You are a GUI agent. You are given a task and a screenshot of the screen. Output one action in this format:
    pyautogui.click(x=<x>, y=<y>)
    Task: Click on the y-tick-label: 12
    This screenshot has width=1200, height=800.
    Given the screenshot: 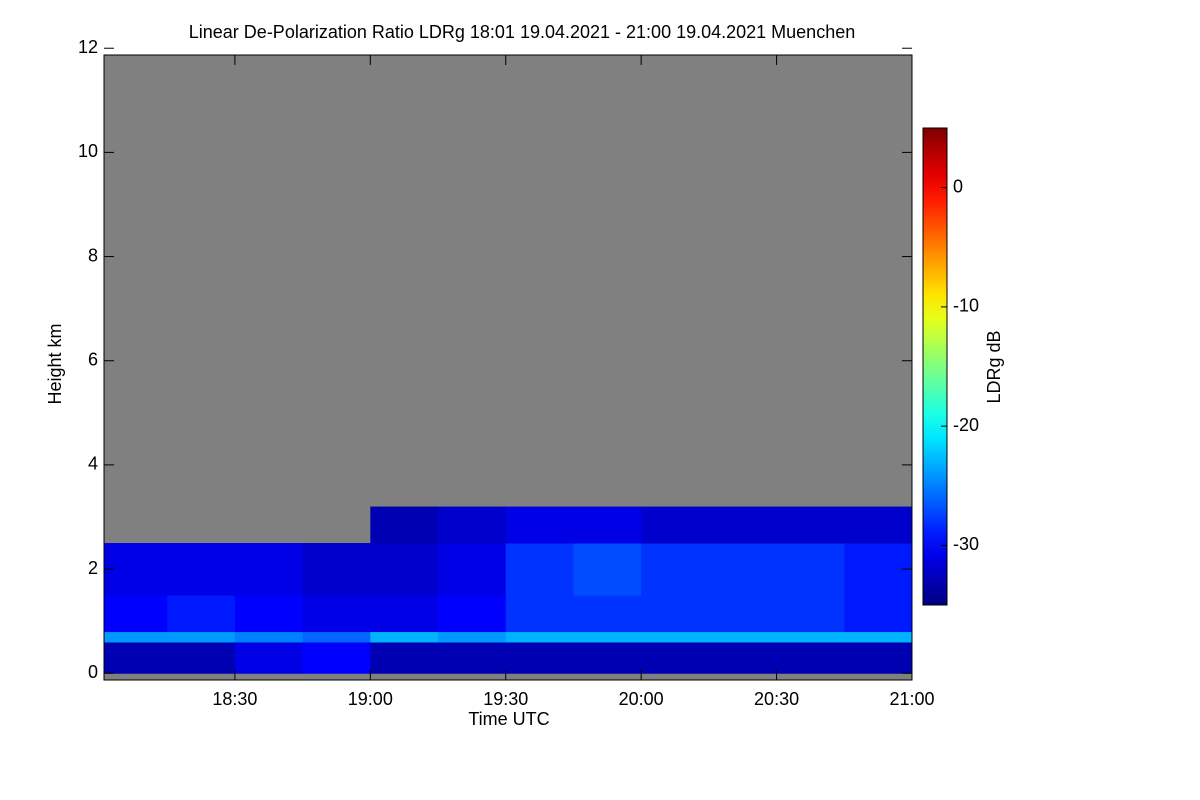 What is the action you would take?
    pyautogui.click(x=88, y=47)
    